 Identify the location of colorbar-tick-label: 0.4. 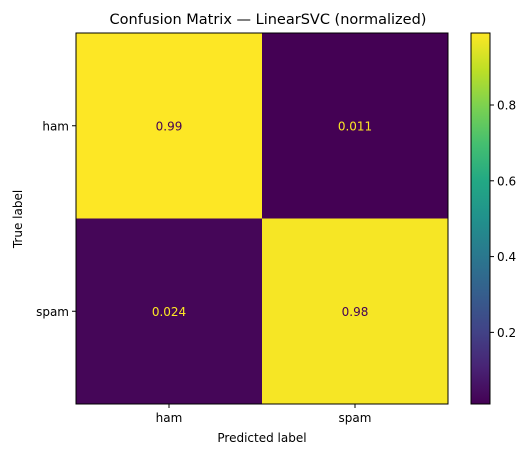
(506, 257).